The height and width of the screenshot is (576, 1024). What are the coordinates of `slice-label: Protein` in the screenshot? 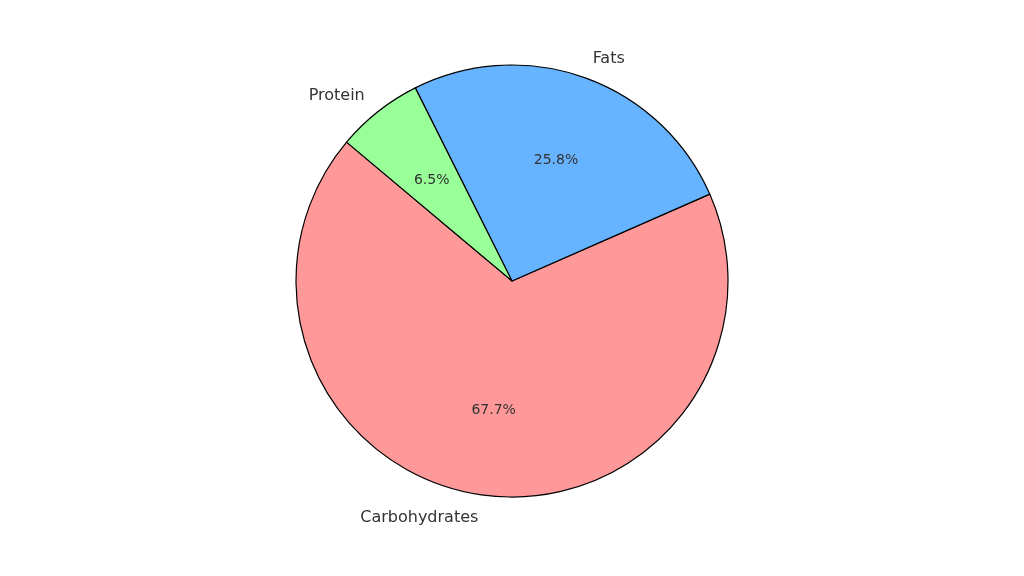 It's located at (336, 95).